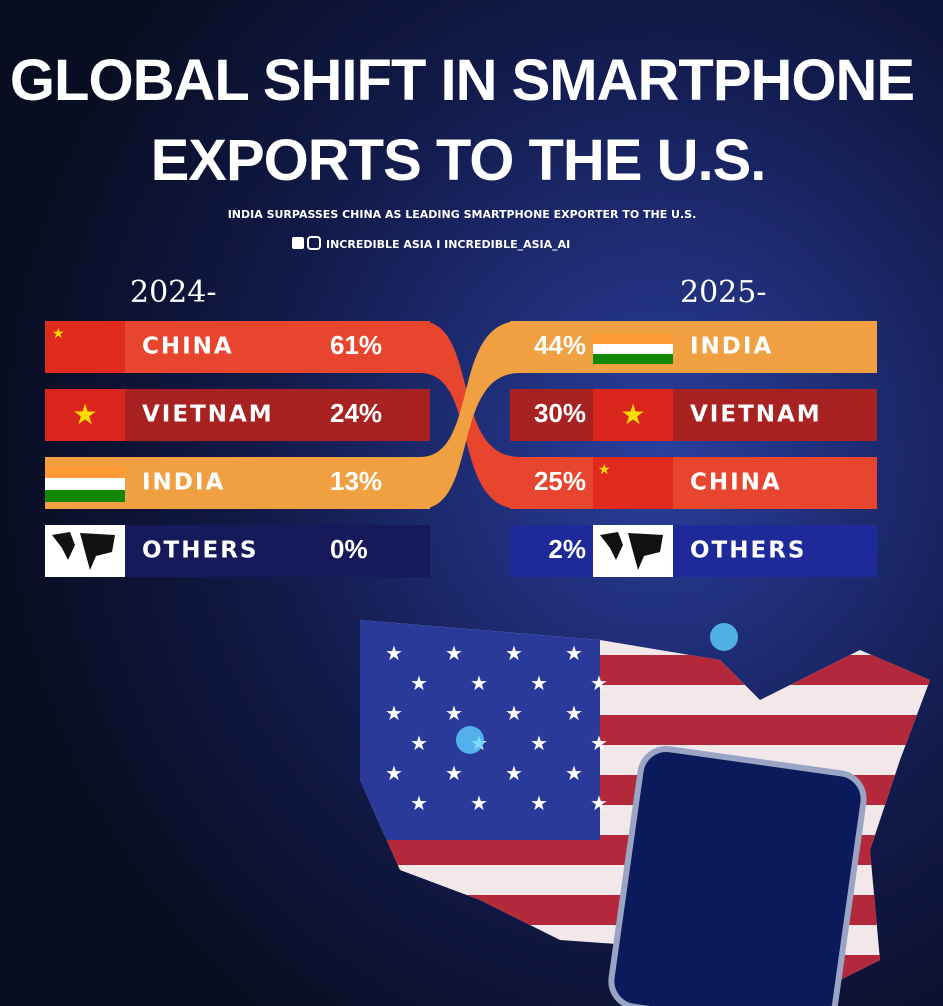 This screenshot has width=943, height=1006. Describe the element at coordinates (560, 481) in the screenshot. I see `share-value: 25%` at that location.